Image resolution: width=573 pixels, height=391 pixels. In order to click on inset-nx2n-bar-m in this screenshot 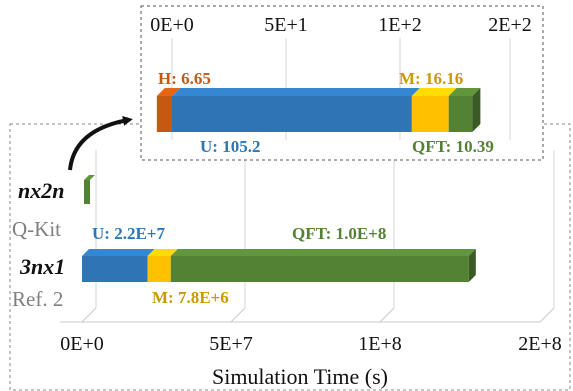, I will do `click(430, 114)`.